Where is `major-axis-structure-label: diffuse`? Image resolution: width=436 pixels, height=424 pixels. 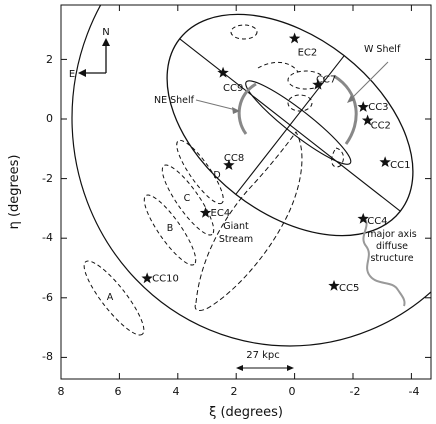
major-axis-structure-label: diffuse is located at coordinates (392, 246).